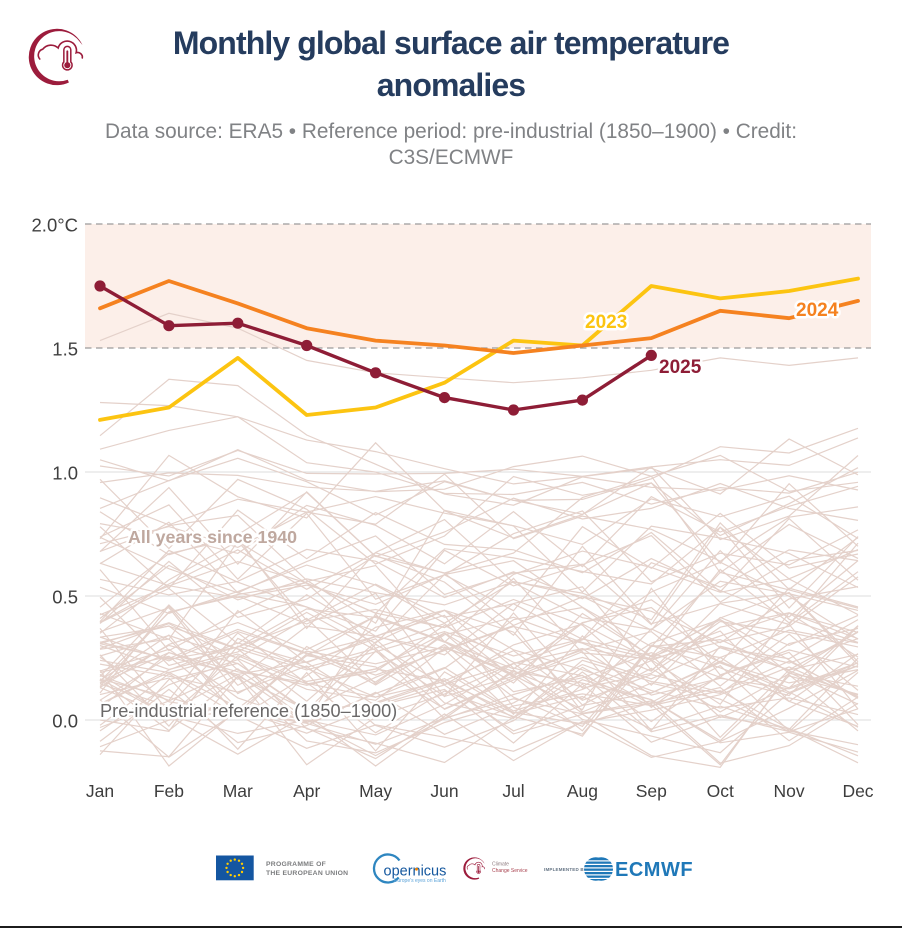 Image resolution: width=902 pixels, height=934 pixels. I want to click on svg-text: ECMWF, so click(654, 870).